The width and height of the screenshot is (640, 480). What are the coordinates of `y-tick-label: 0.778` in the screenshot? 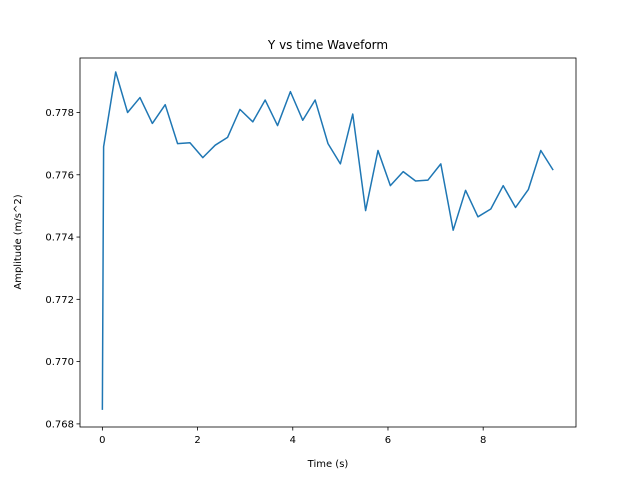 It's located at (59, 113).